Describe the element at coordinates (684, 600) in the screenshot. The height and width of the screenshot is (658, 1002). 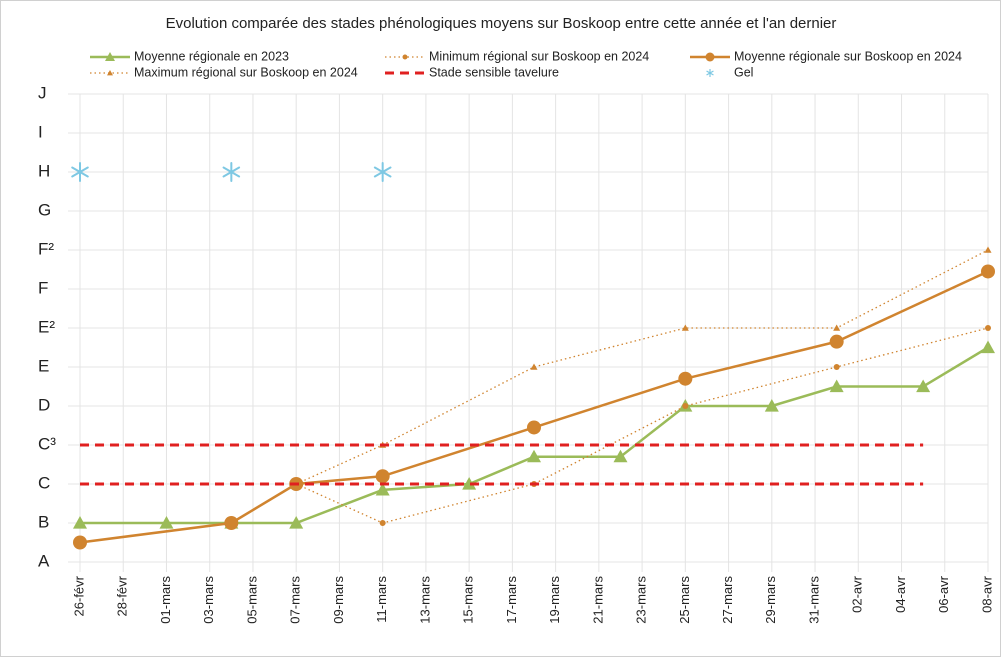
I see `x-tick-label: 25-mars` at that location.